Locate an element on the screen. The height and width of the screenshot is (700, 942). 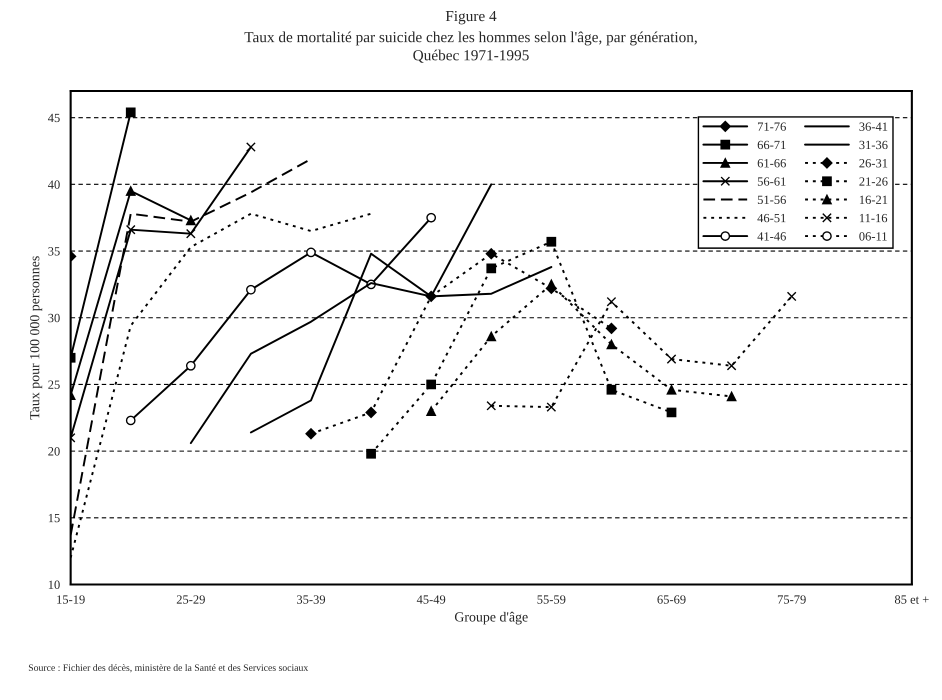
y-axis-title: Taux pour 100 000 personnes is located at coordinates (36, 338).